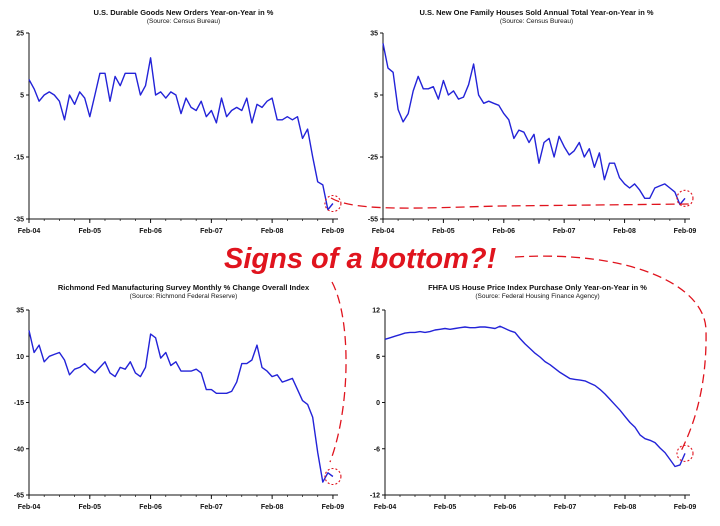 The width and height of the screenshot is (720, 526). Describe the element at coordinates (20, 34) in the screenshot. I see `durable-goods-ytick-label: 25` at that location.